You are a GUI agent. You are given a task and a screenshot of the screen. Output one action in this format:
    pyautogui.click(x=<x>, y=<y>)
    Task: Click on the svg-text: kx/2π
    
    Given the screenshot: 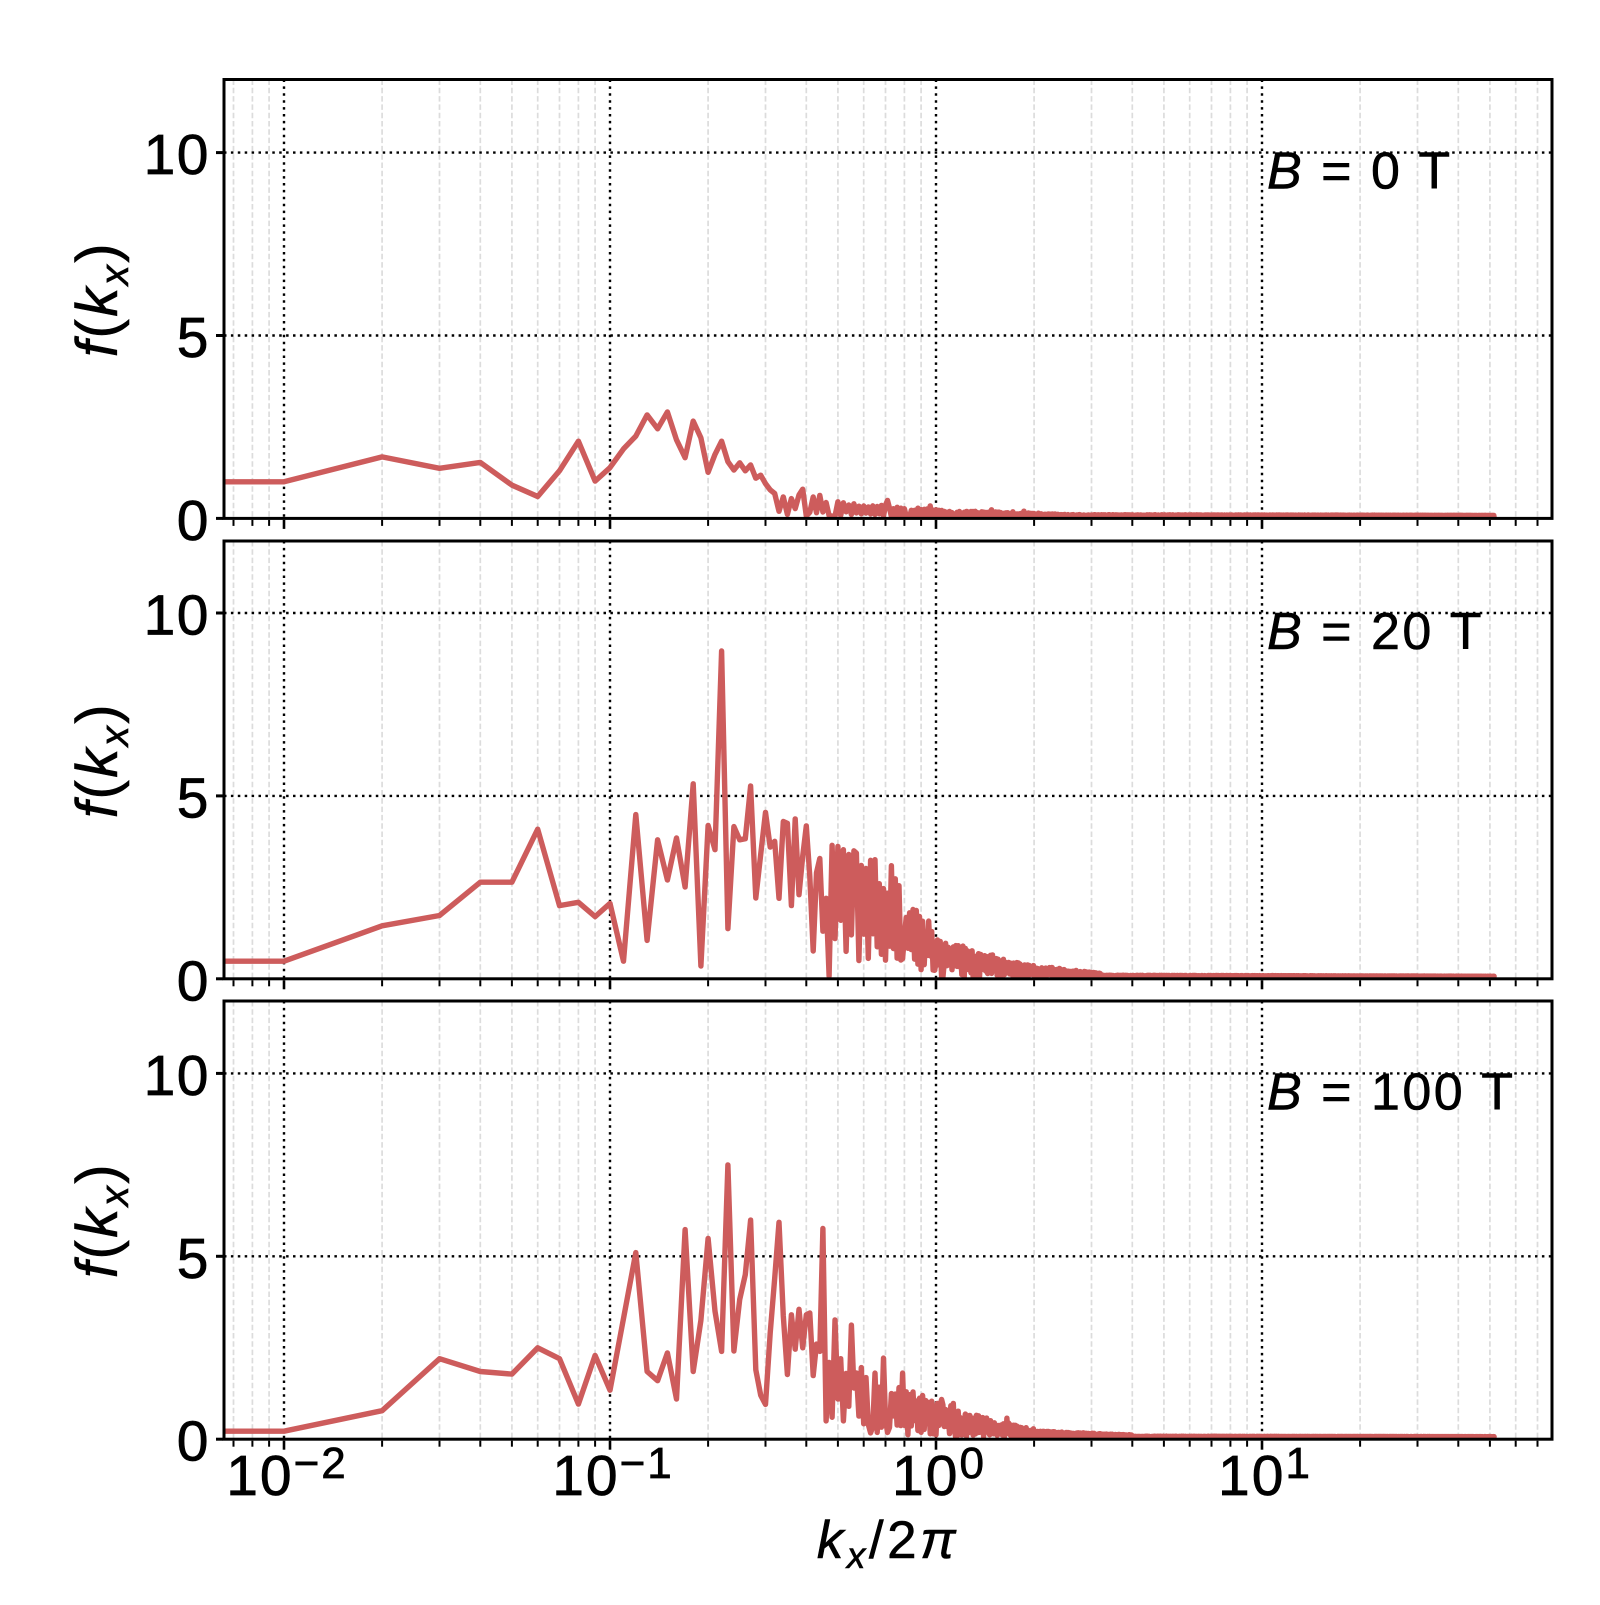 What is the action you would take?
    pyautogui.click(x=888, y=1543)
    